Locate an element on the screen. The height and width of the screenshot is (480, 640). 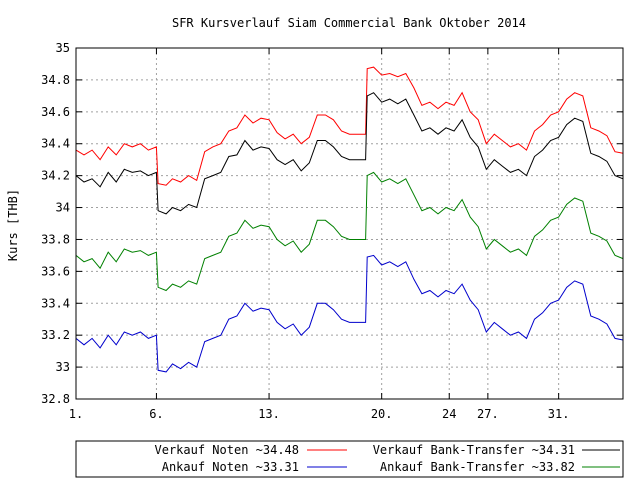
x-tick-label: 13. is located at coordinates (269, 414).